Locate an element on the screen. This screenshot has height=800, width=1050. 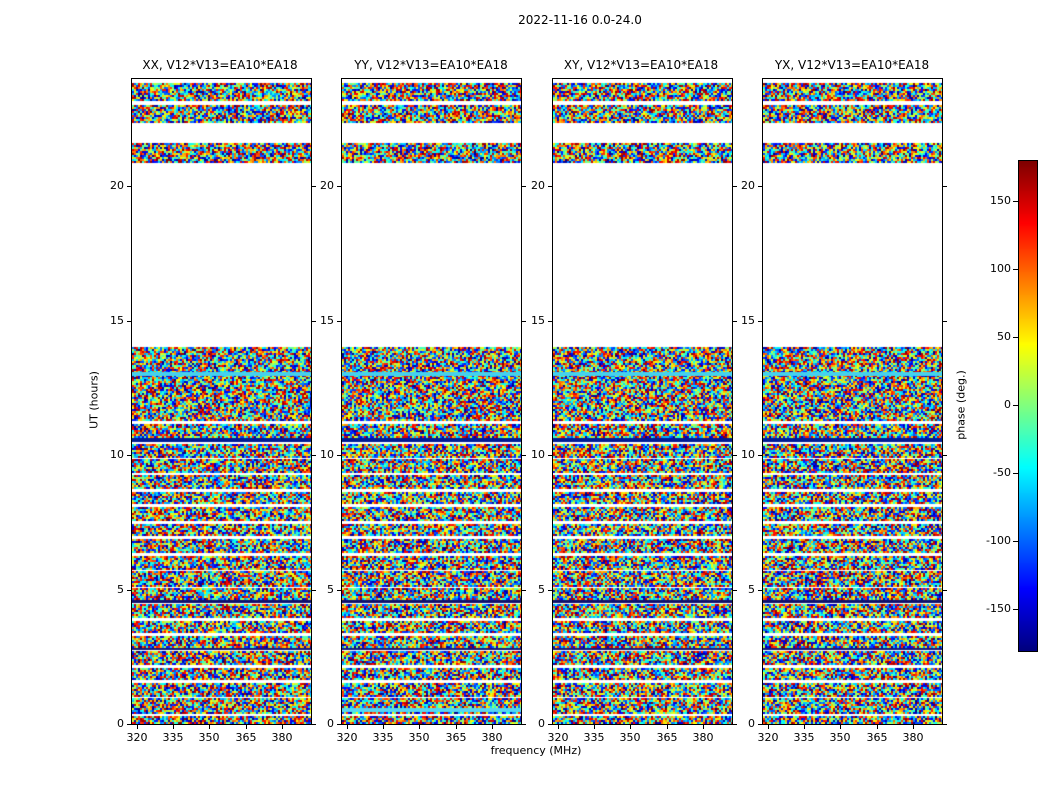
heatmap-canvas-yx is located at coordinates (852, 401).